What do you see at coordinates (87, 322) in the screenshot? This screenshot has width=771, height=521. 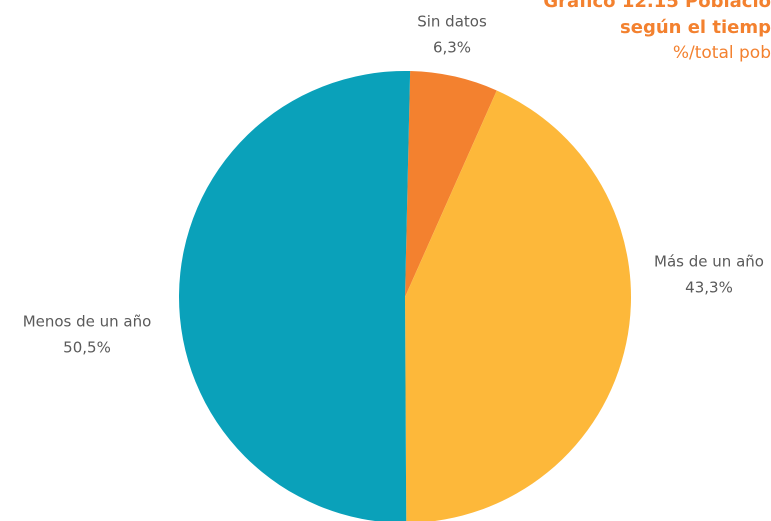 I see `slice-label: Menos de un año` at bounding box center [87, 322].